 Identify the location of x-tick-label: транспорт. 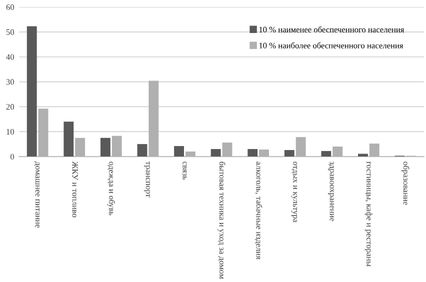
(147, 179).